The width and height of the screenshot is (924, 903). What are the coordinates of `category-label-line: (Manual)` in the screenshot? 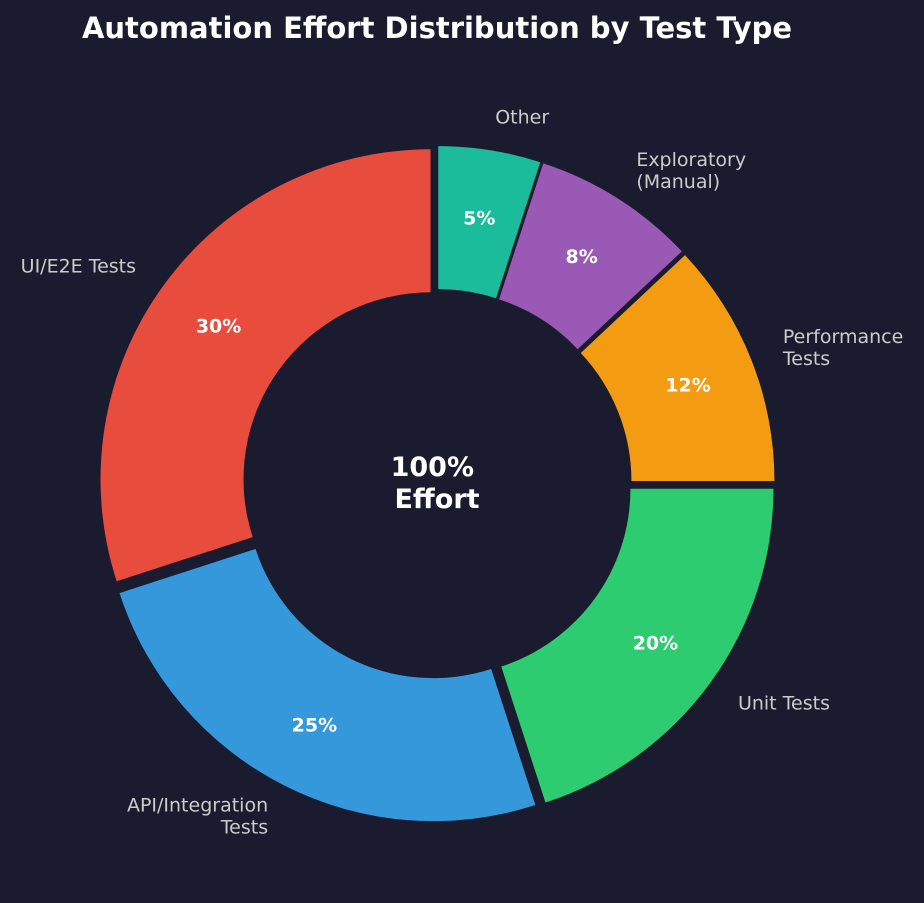 It's located at (678, 182).